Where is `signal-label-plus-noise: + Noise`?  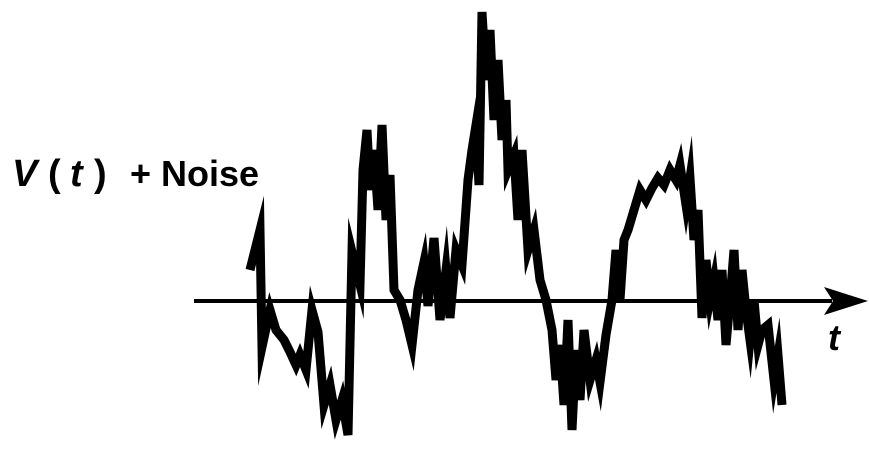
signal-label-plus-noise: + Noise is located at coordinates (194, 173).